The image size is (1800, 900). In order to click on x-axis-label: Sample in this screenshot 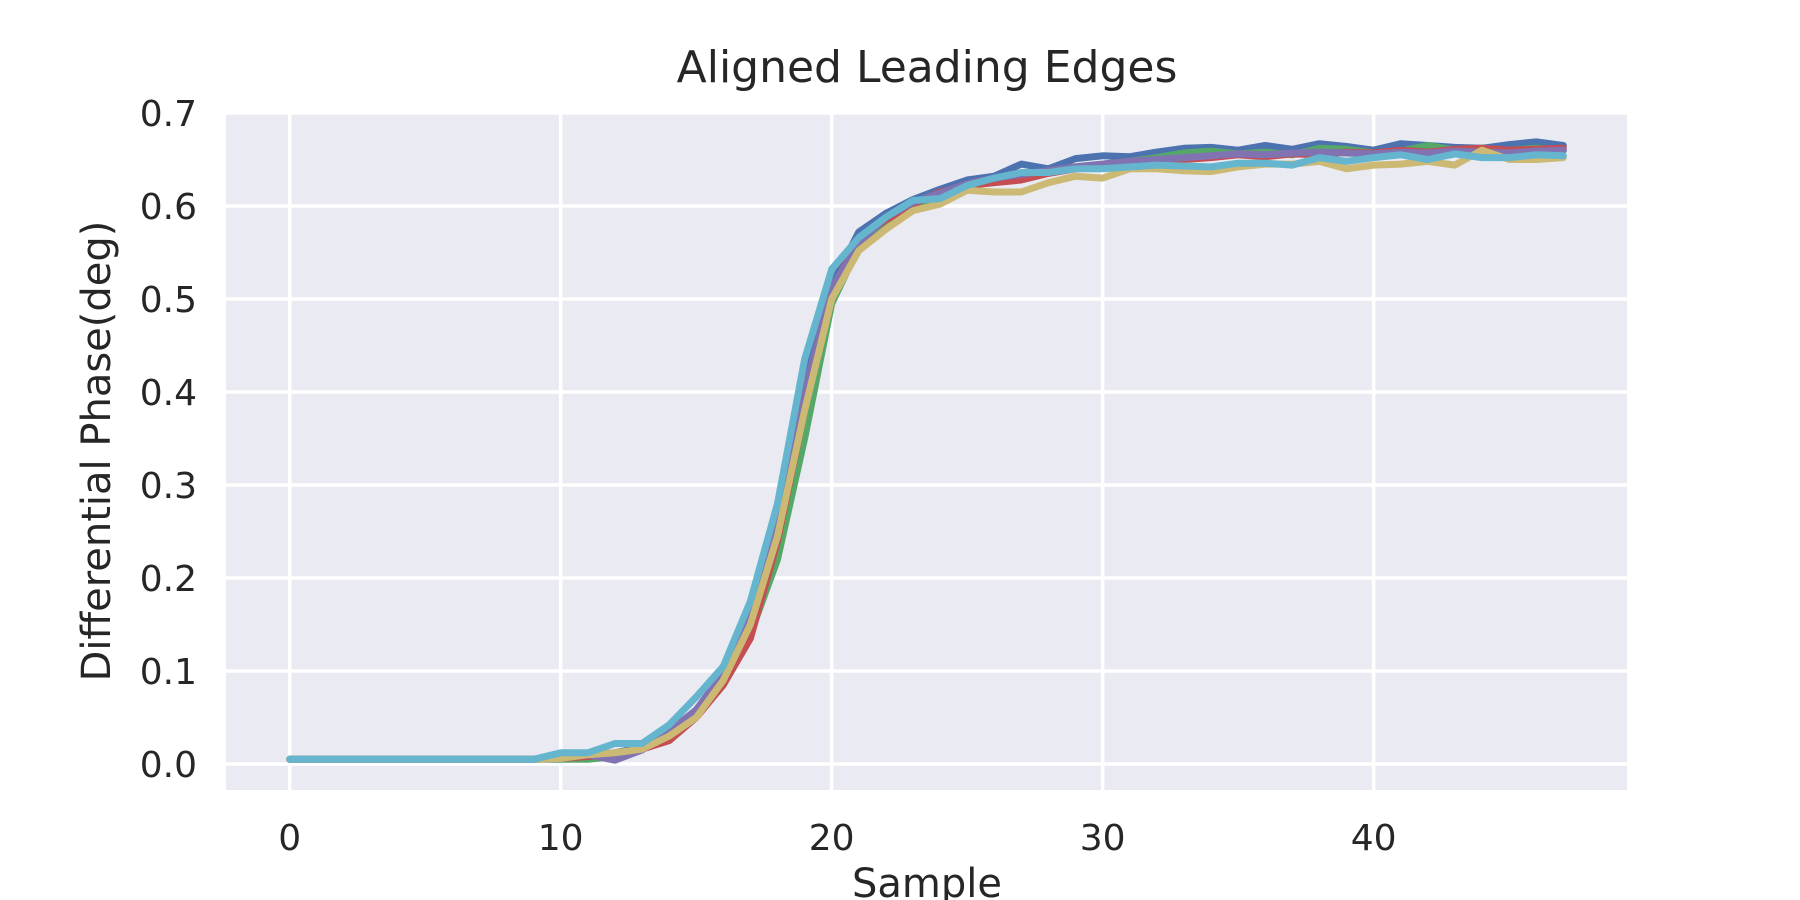, I will do `click(927, 880)`.